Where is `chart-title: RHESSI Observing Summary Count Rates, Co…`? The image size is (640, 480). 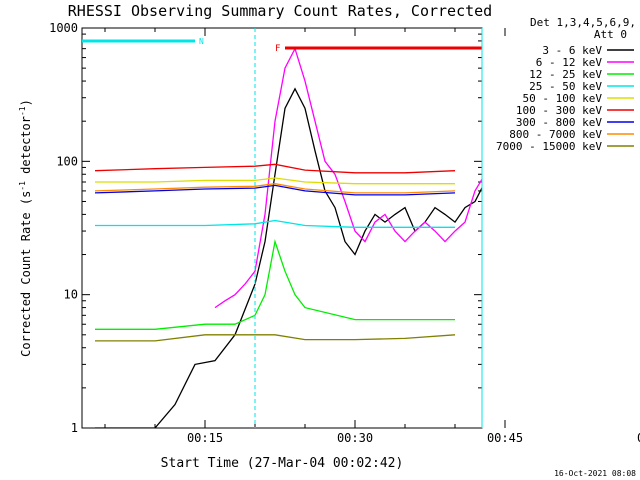
chart-title: RHESSI Observing Summary Count Rates, Co… is located at coordinates (280, 11).